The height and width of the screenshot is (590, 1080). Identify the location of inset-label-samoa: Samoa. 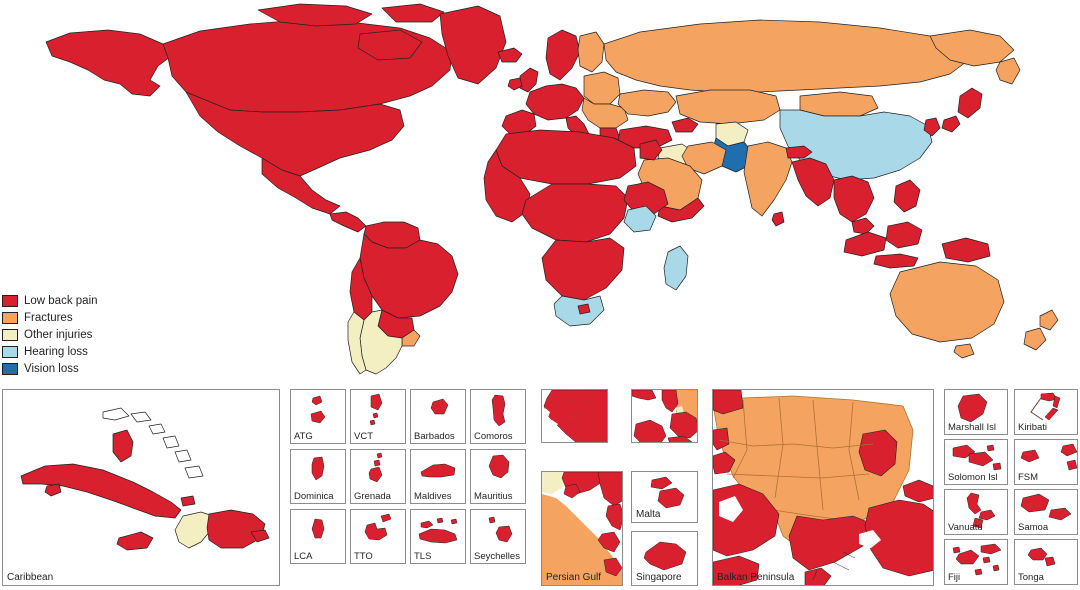
(1033, 527).